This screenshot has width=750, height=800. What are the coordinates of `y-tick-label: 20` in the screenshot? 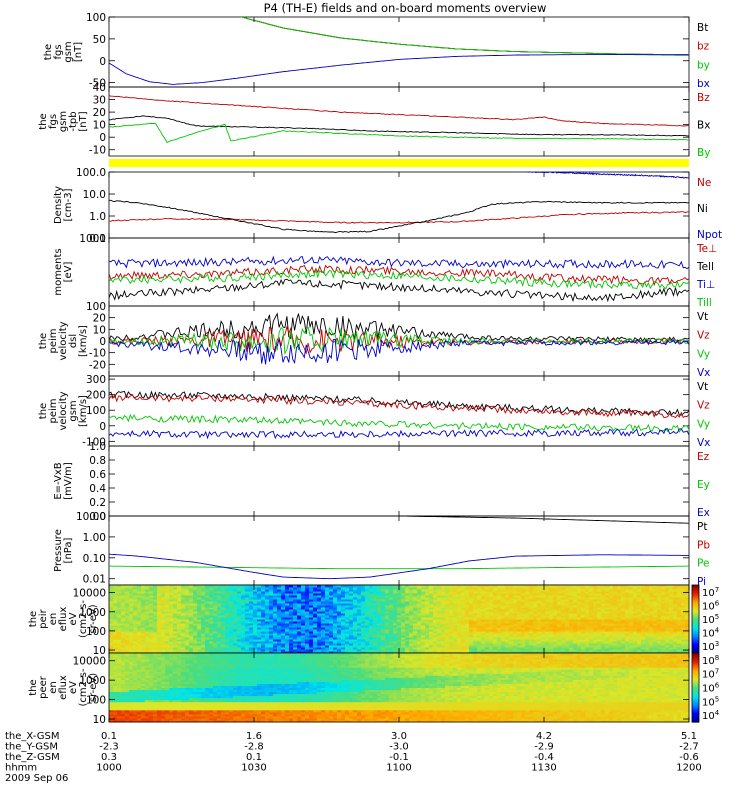 It's located at (99, 113).